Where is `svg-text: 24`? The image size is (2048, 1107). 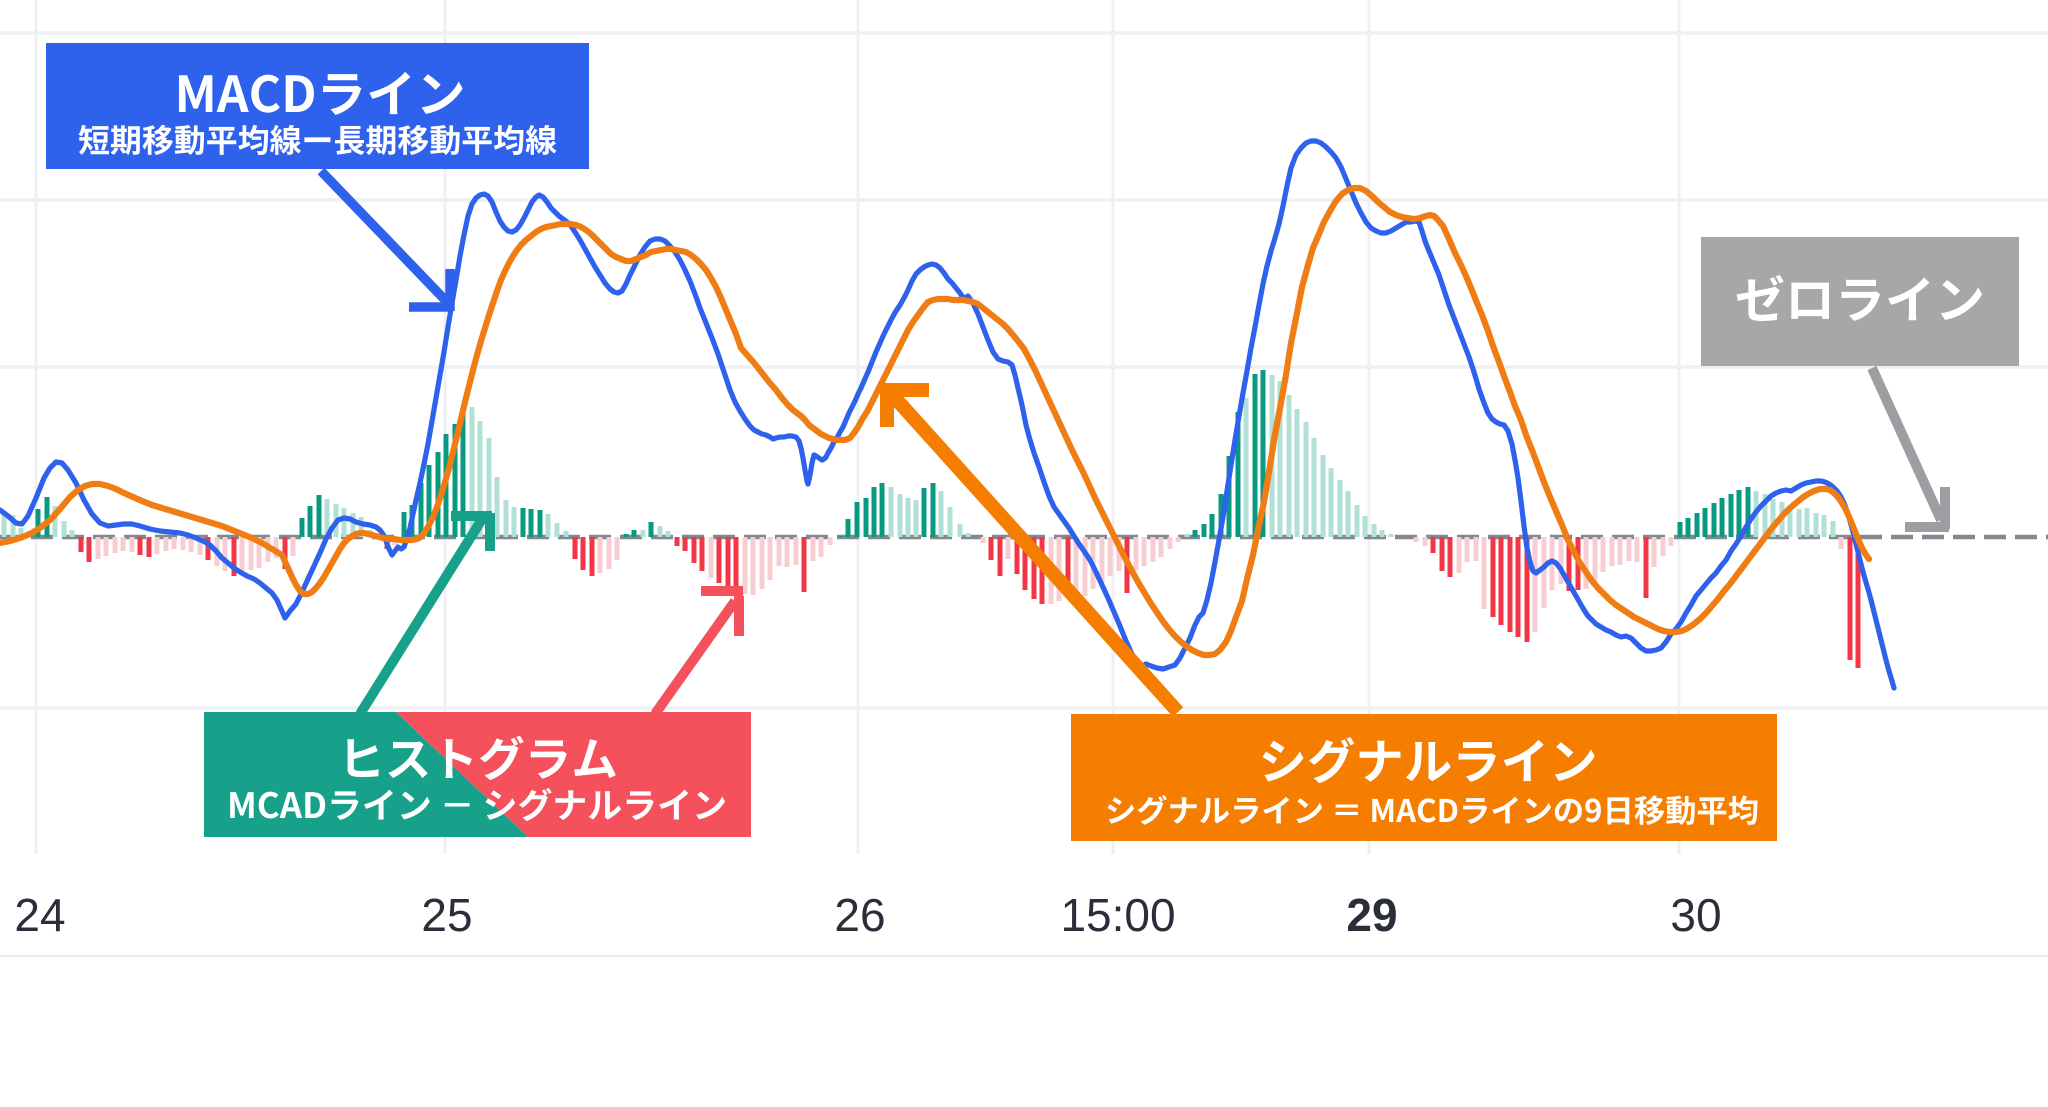
svg-text: 24 is located at coordinates (39, 915).